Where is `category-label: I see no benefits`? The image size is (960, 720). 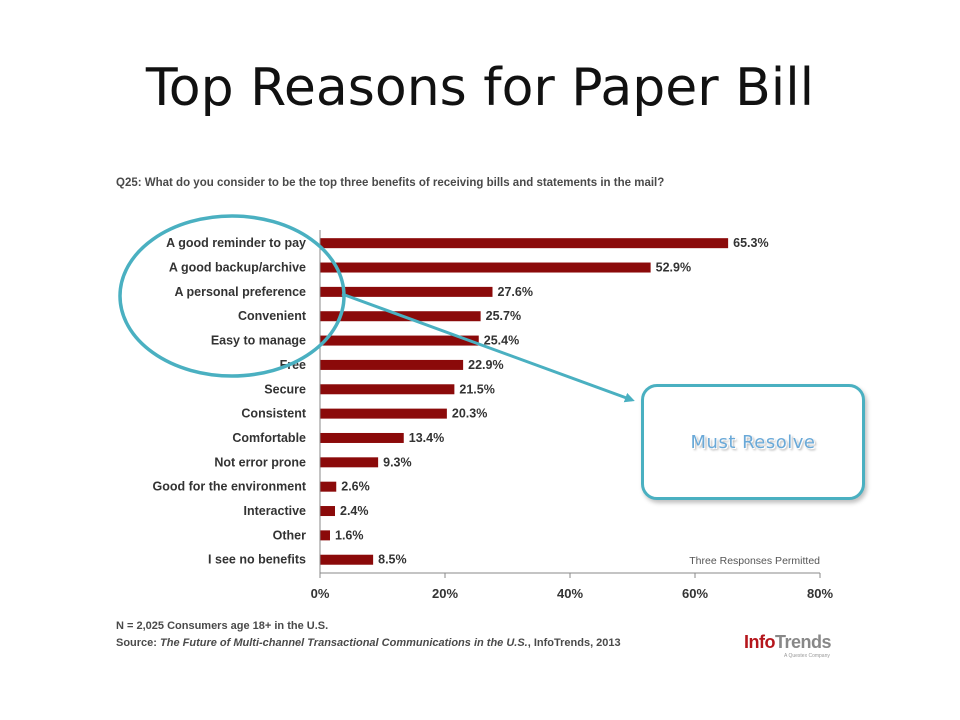
category-label: I see no benefits is located at coordinates (257, 560).